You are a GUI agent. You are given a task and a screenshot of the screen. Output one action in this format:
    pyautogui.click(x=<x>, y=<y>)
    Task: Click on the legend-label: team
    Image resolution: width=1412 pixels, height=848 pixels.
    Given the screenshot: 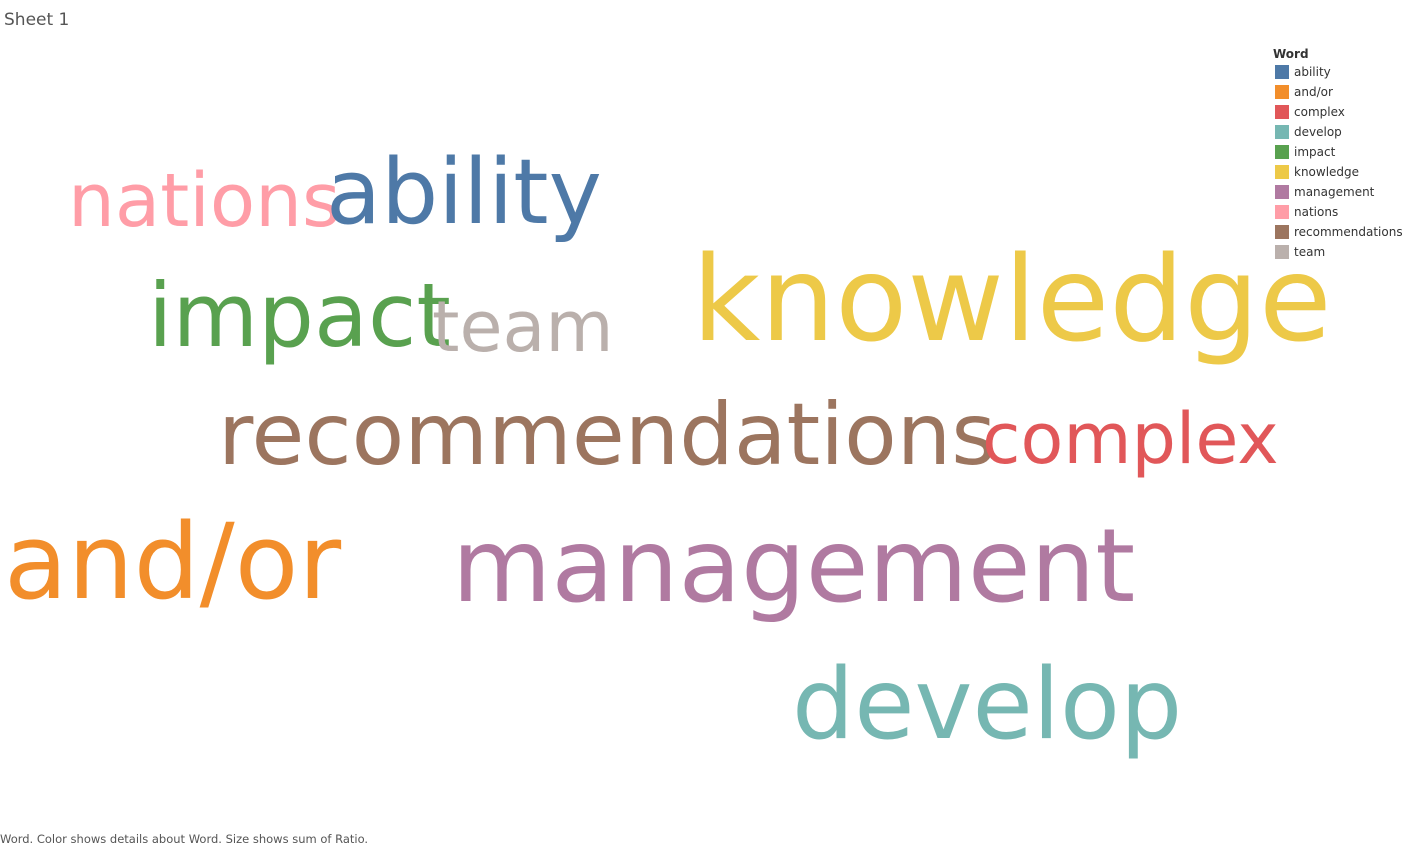 What is the action you would take?
    pyautogui.click(x=1310, y=252)
    